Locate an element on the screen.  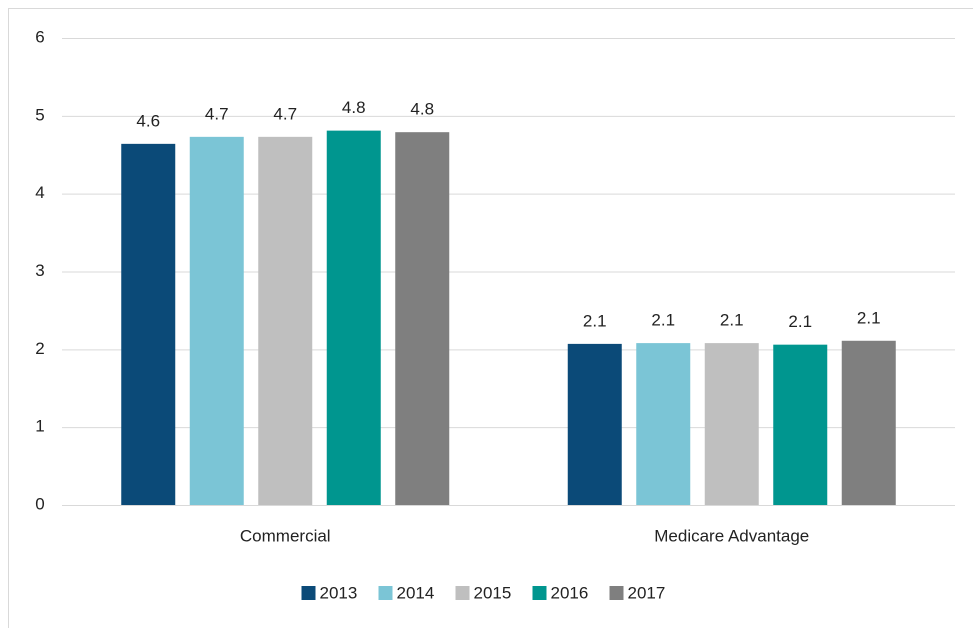
y-tick-label: 0 is located at coordinates (39, 503).